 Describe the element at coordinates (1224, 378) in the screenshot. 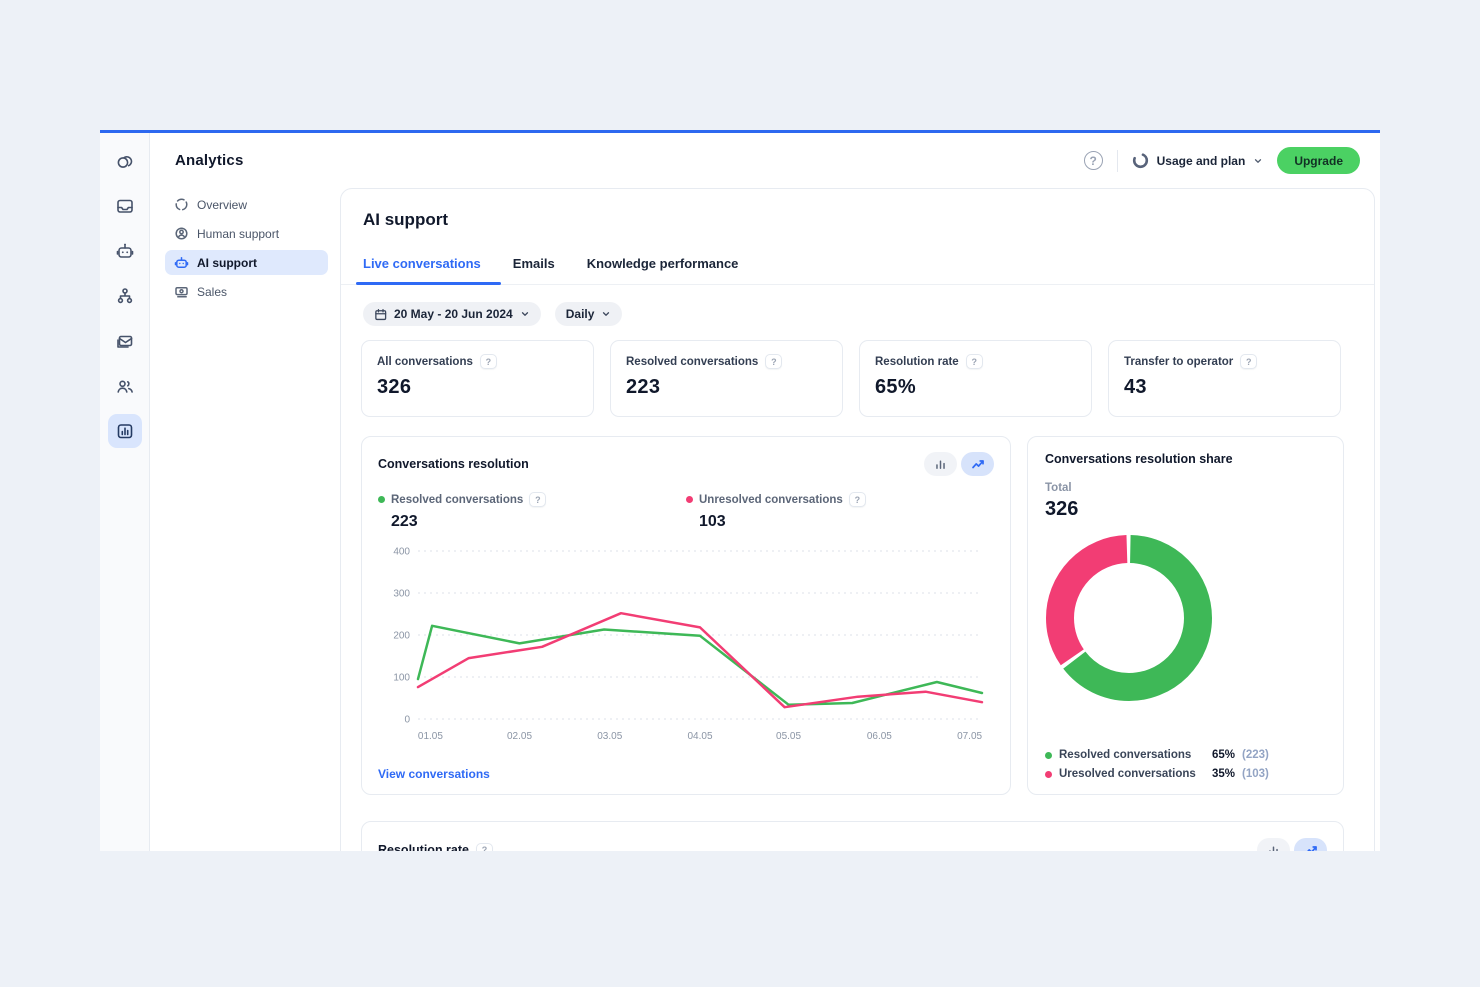

I see `stat-card-transfer-to-operator: Transfer to operator ? 43` at that location.